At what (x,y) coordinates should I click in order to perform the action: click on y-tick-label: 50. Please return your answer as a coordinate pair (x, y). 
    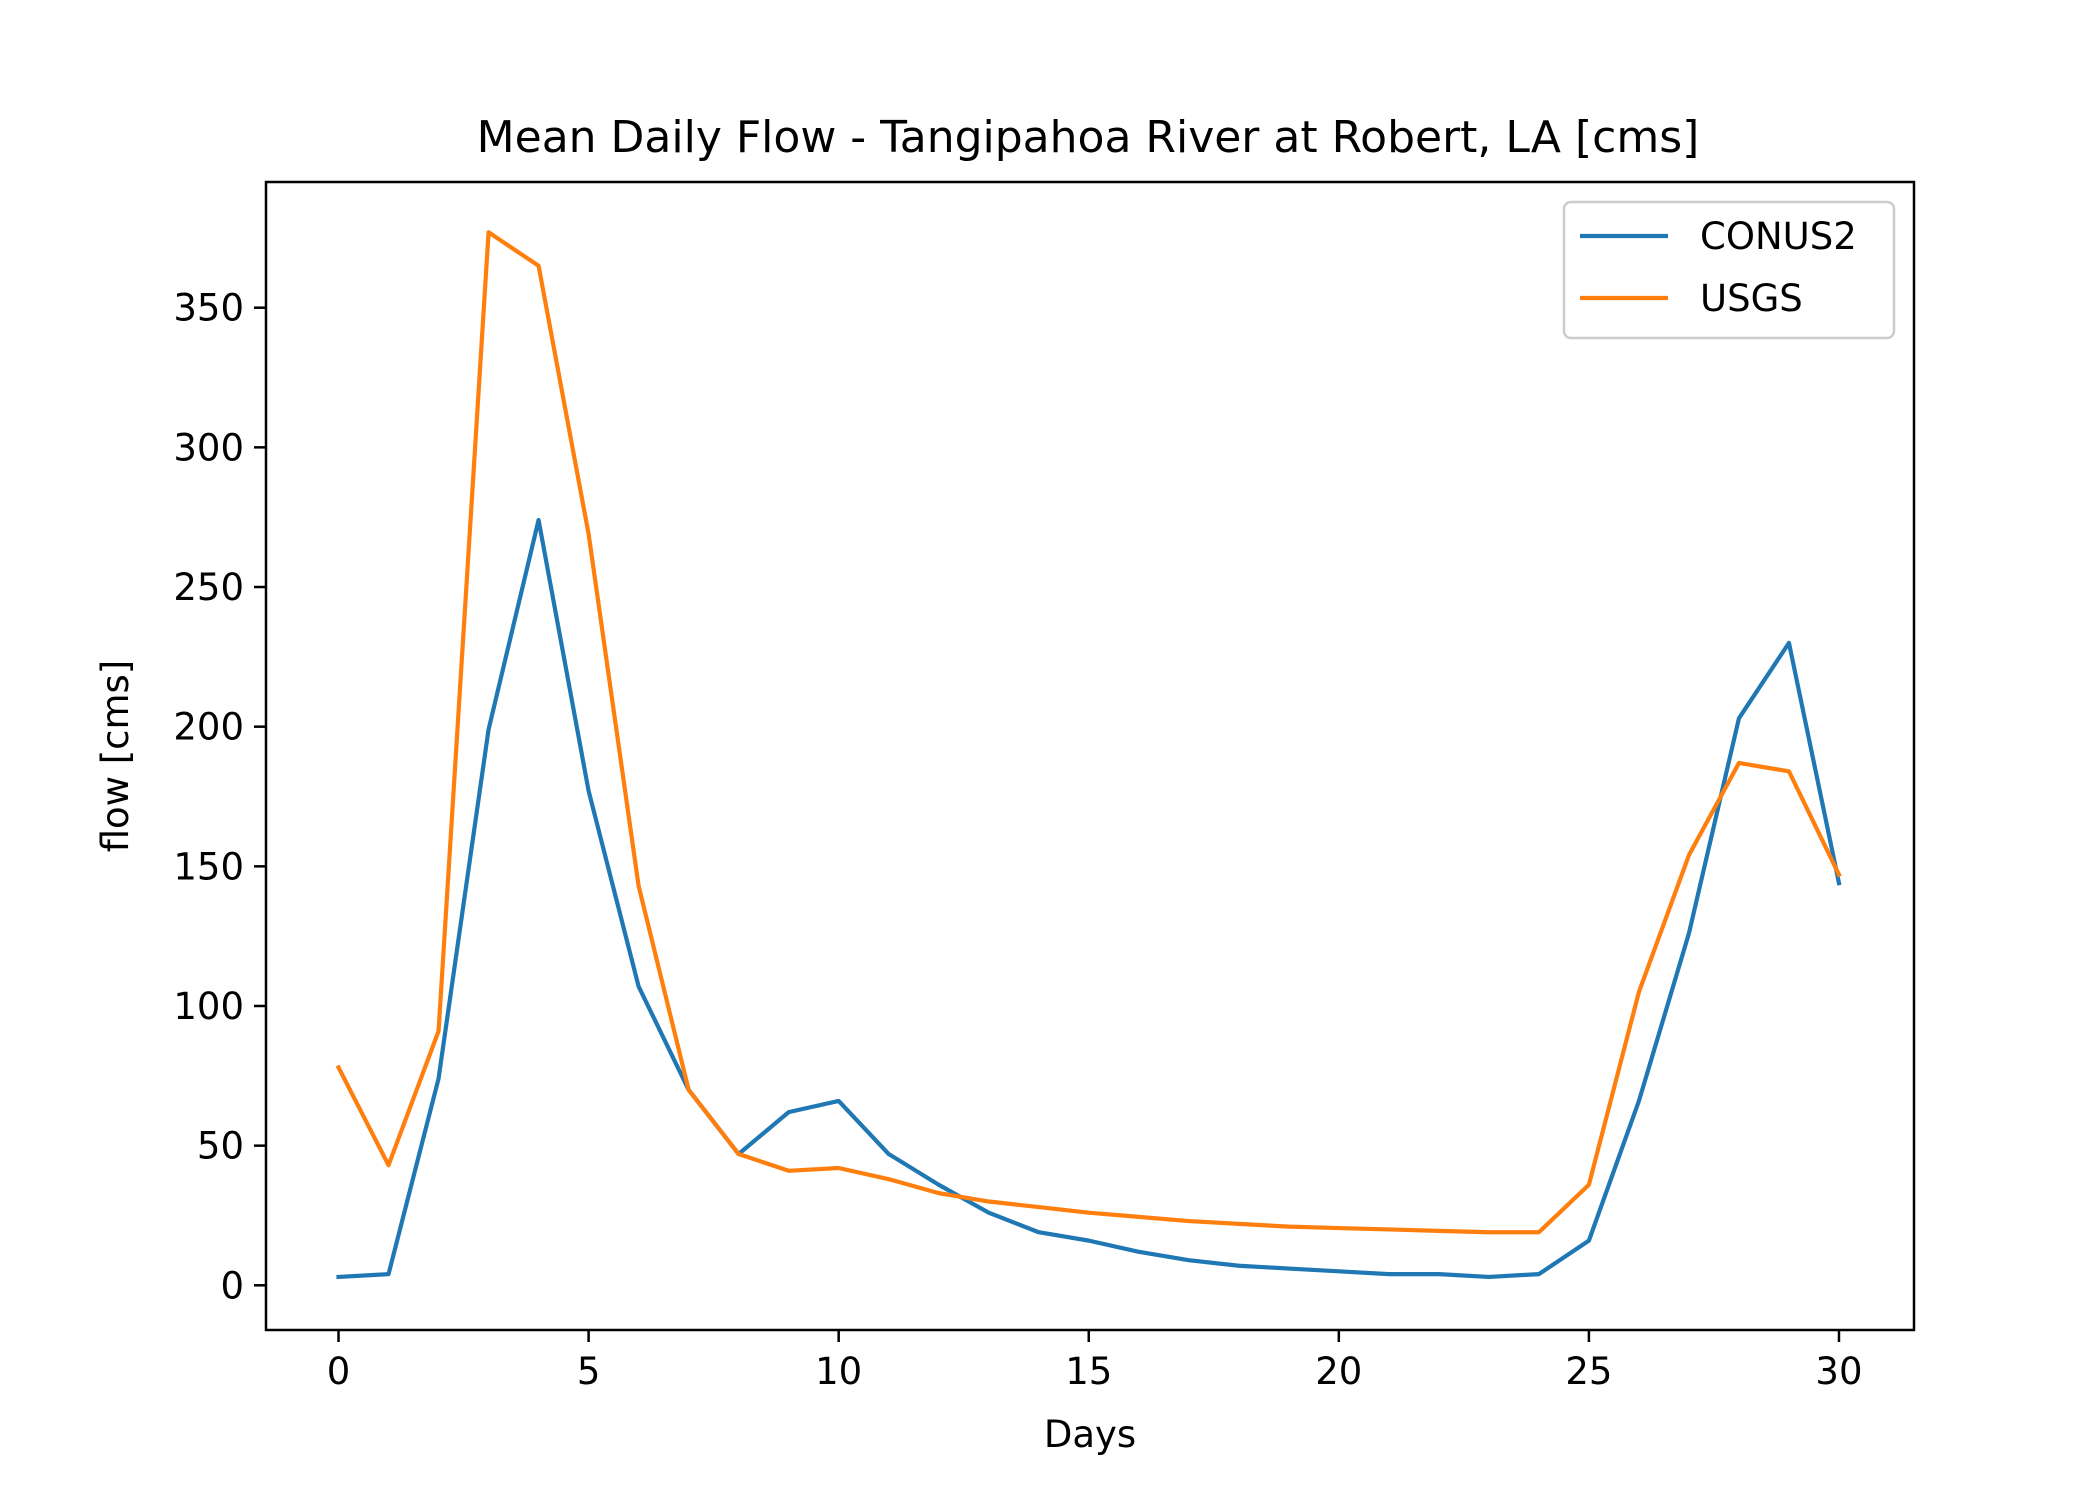
    Looking at the image, I should click on (220, 1146).